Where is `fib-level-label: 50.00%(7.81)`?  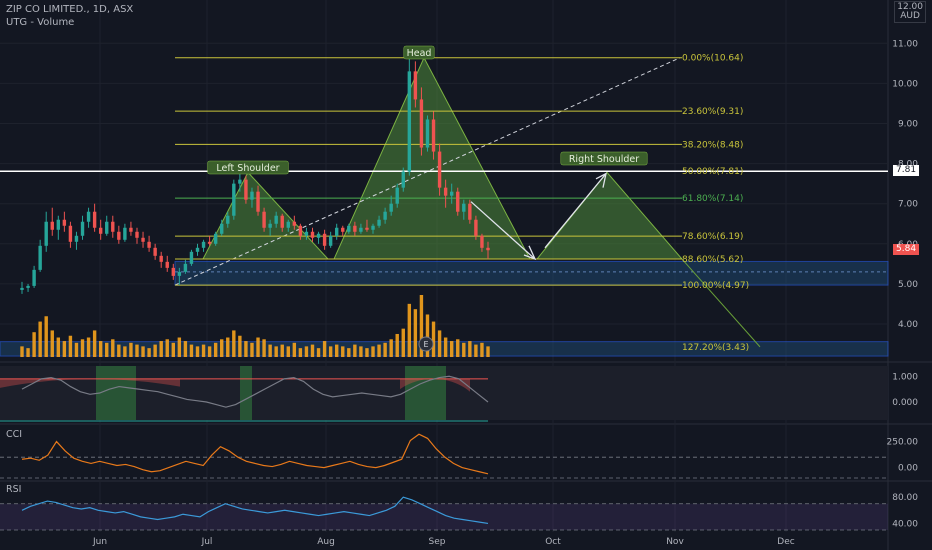
fib-level-label: 50.00%(7.81) is located at coordinates (712, 172).